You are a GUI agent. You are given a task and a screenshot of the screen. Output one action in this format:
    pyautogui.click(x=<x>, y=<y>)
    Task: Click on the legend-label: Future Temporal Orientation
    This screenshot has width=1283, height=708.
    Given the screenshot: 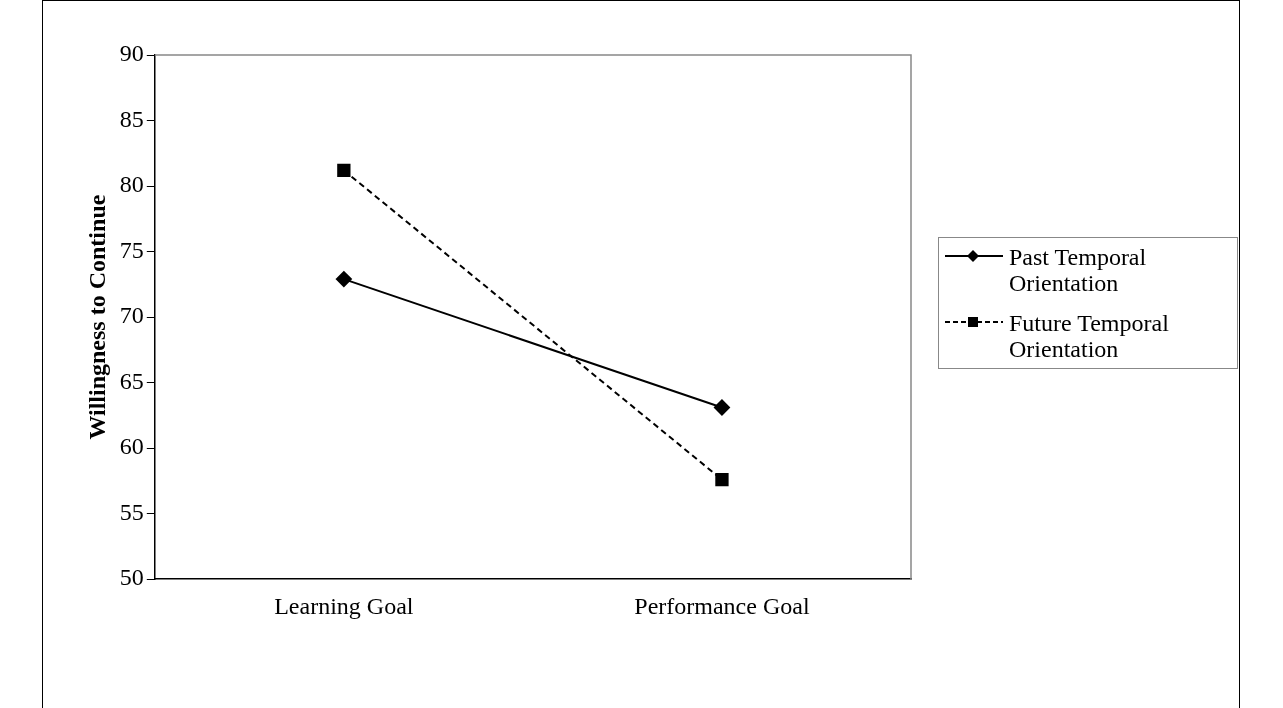 What is the action you would take?
    pyautogui.click(x=1089, y=336)
    